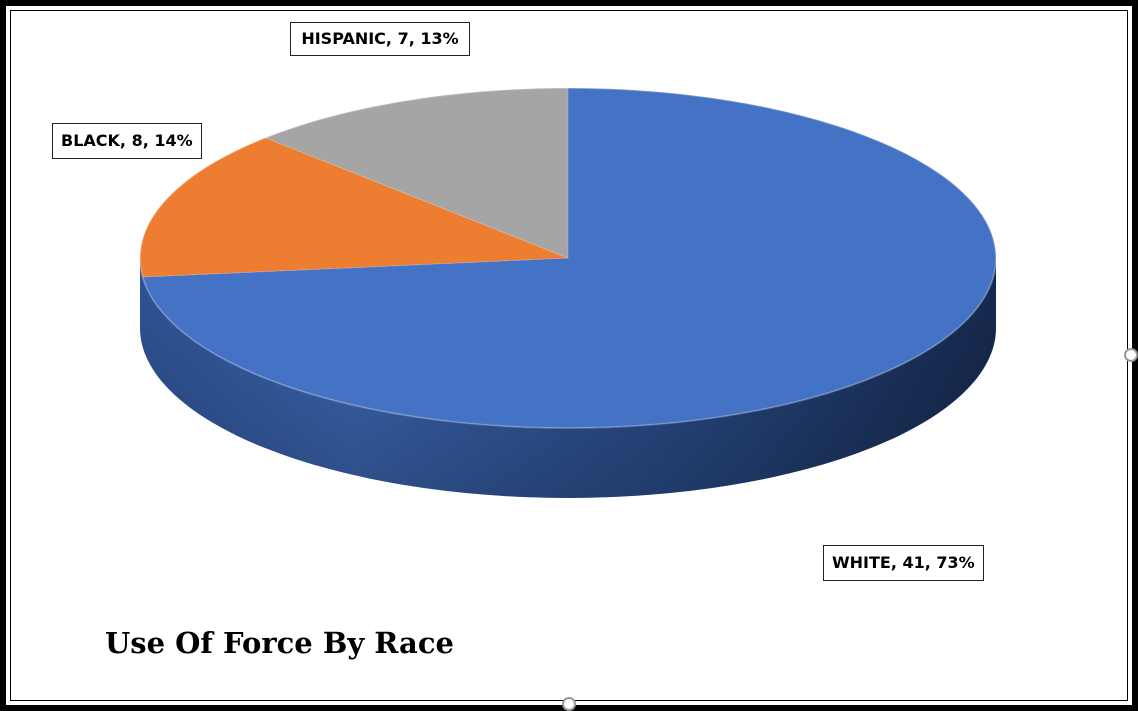 This screenshot has width=1138, height=711. What do you see at coordinates (416, 173) in the screenshot?
I see `pie-slice-hispanic` at bounding box center [416, 173].